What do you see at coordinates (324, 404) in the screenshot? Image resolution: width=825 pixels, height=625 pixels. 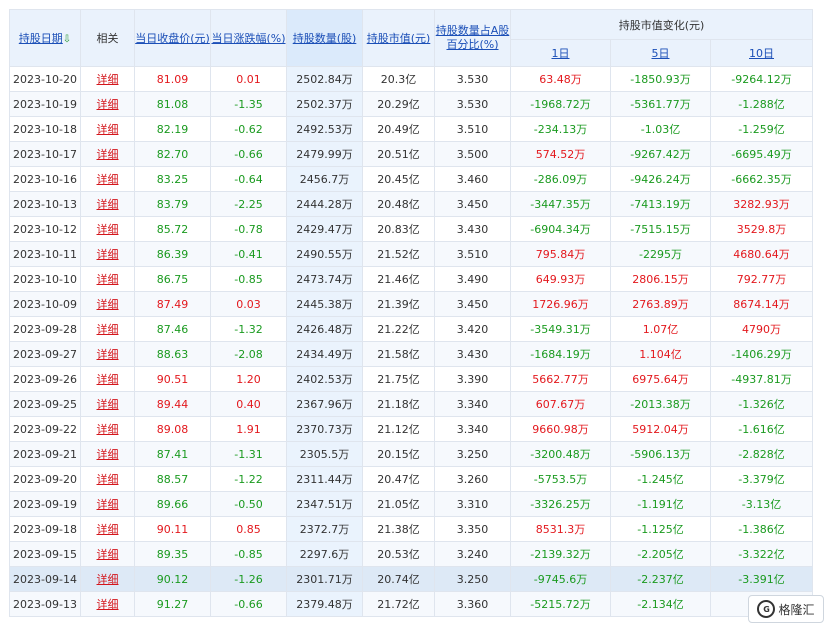 I see `shares-cell: 2367.96万` at bounding box center [324, 404].